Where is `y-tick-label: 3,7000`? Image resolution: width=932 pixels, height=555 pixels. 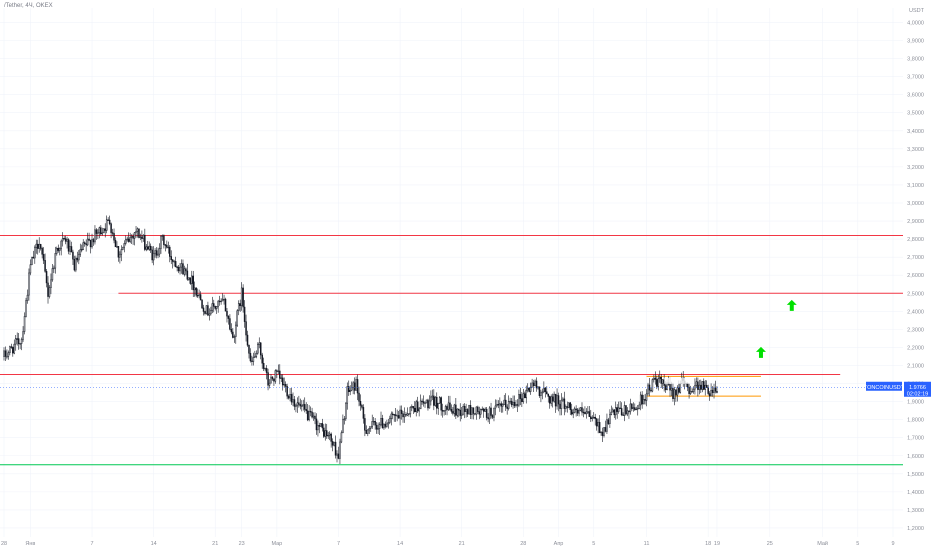 y-tick-label: 3,7000 is located at coordinates (915, 78).